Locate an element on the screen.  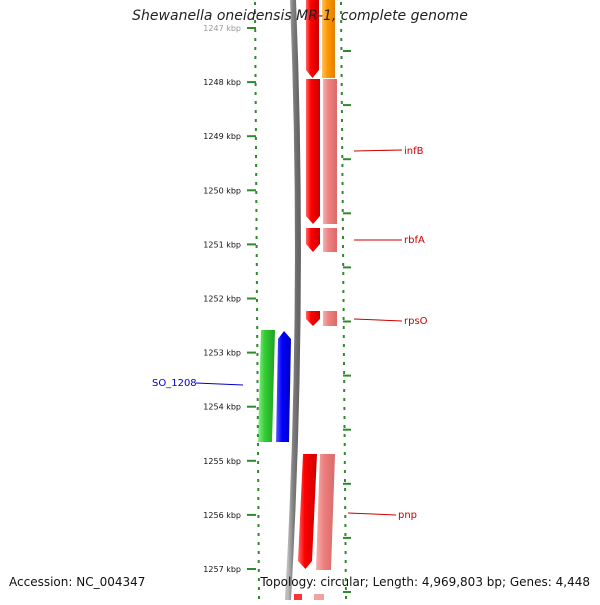
ruler-kbp-label: 1249 kbp is located at coordinates (222, 136).